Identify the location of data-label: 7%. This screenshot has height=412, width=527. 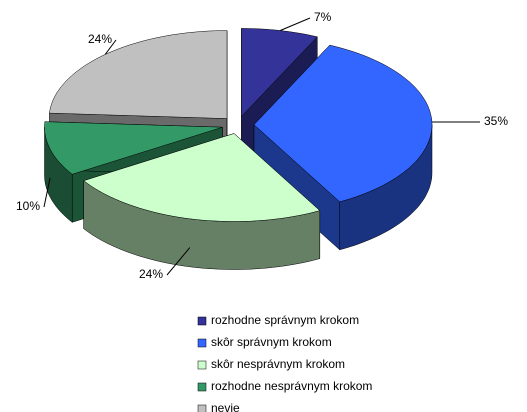
(323, 17).